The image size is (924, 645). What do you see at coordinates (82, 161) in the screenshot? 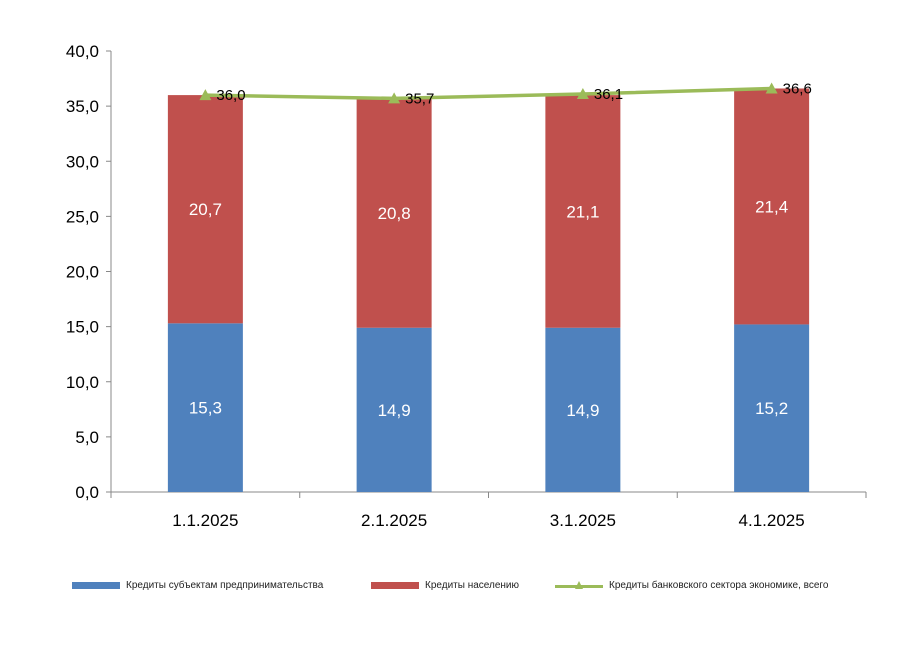
I see `y-tick-label: 30,0` at bounding box center [82, 161].